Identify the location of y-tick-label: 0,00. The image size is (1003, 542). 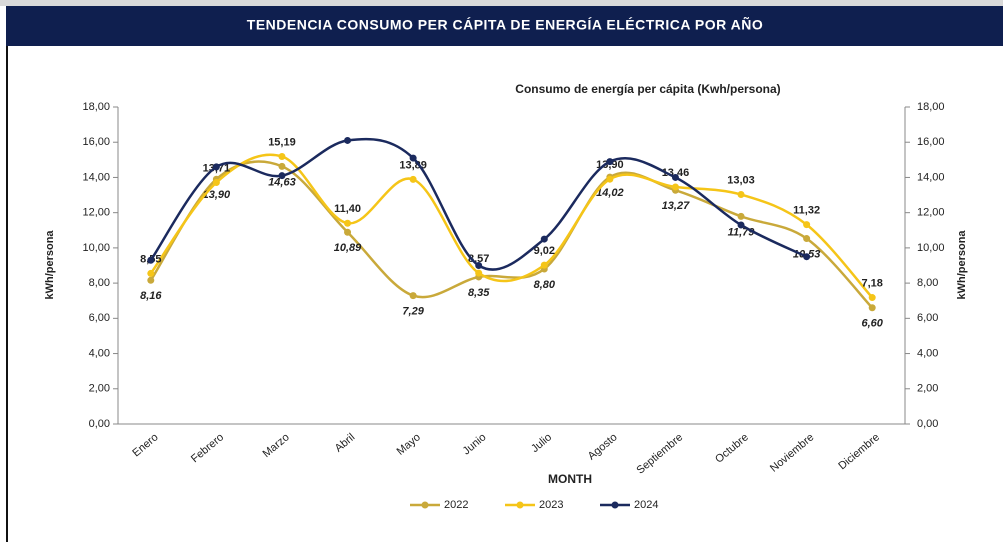
(99, 424).